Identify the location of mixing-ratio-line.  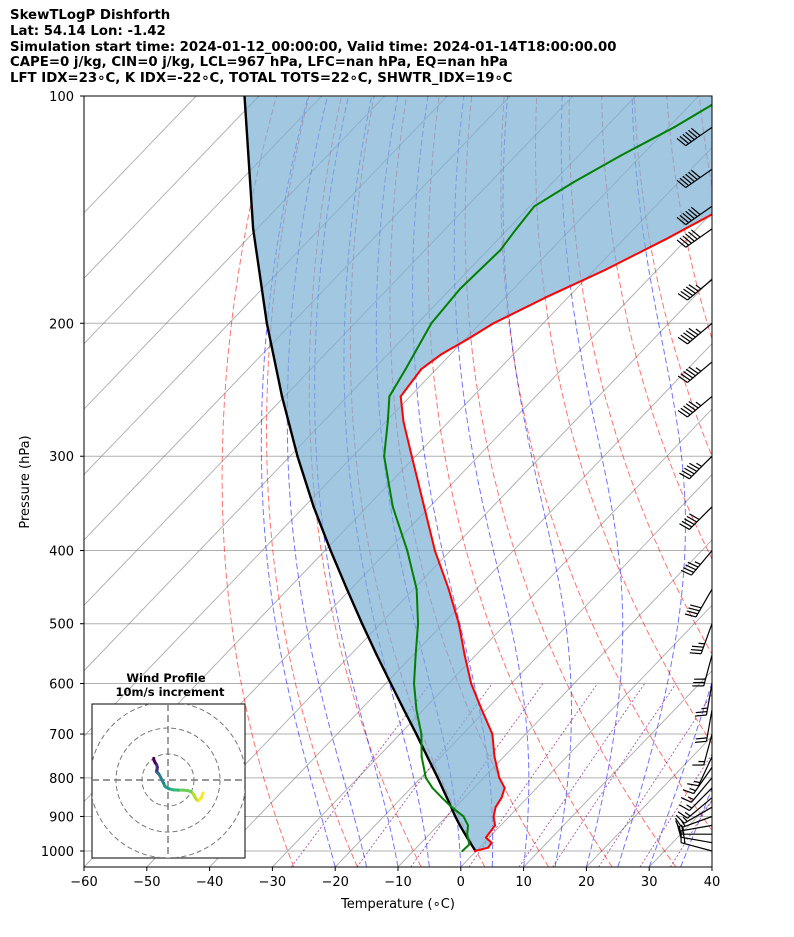
(582, 775).